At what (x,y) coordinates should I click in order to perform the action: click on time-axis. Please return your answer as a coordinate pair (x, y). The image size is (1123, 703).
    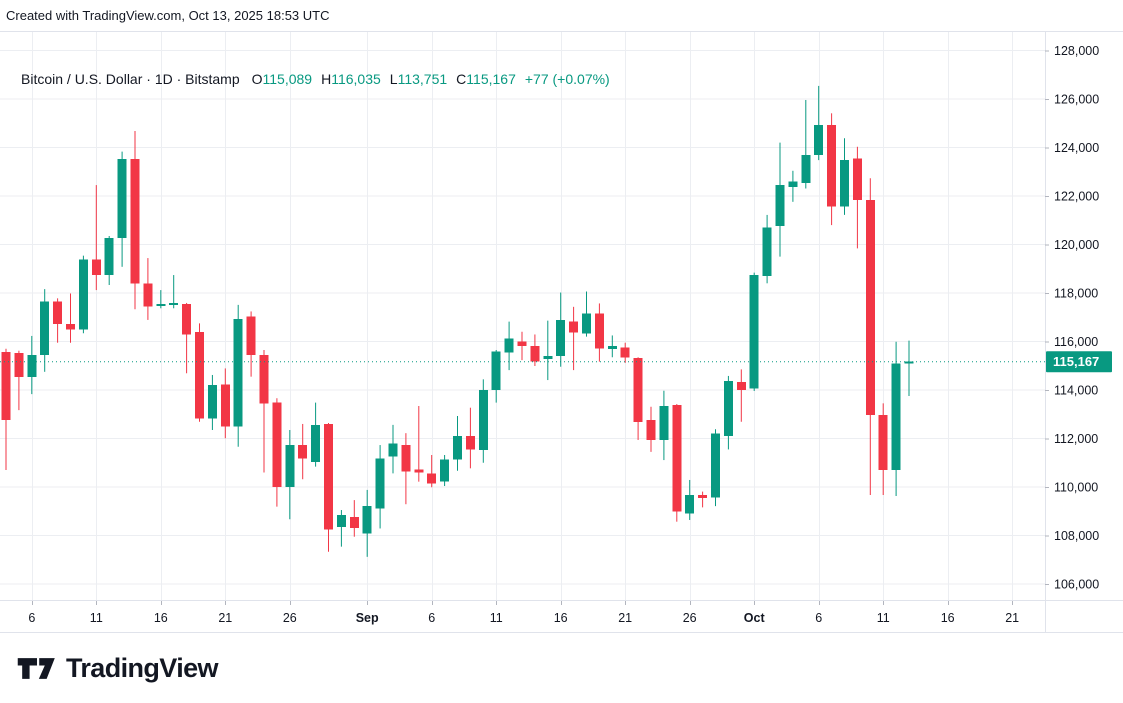
    Looking at the image, I should click on (561, 616).